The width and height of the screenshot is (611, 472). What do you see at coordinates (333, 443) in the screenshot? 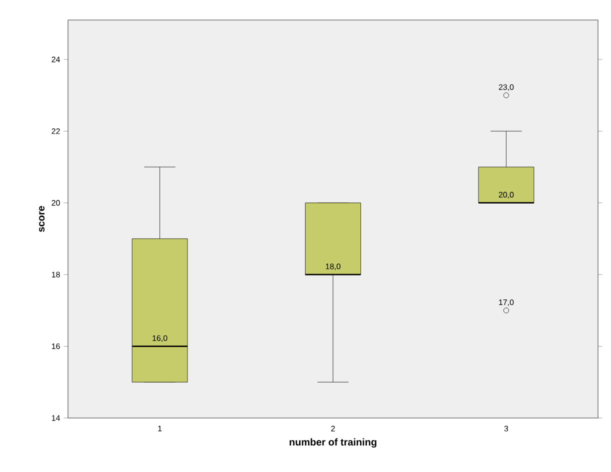
I see `x-axis-title: number of training` at bounding box center [333, 443].